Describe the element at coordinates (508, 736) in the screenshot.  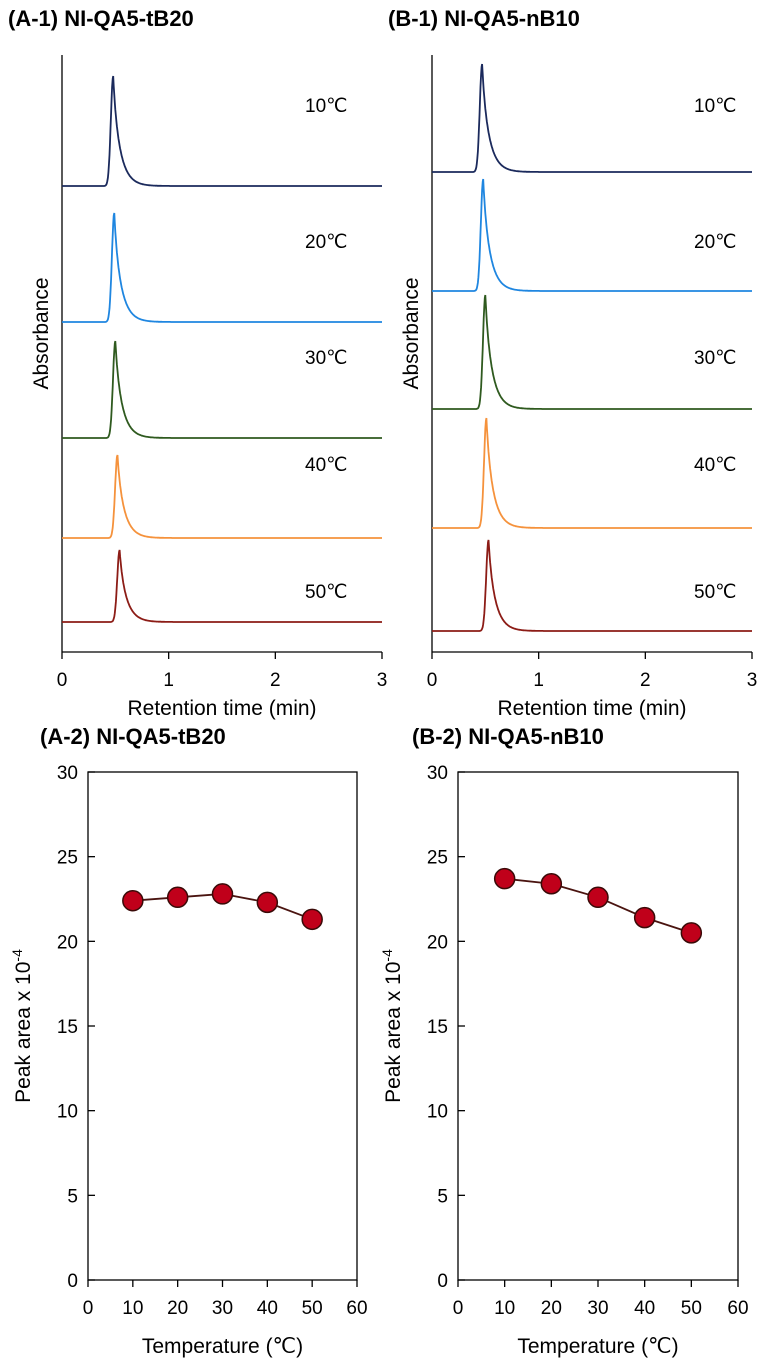
I see `chart-title: (B-2) NI-QA5-nB10` at that location.